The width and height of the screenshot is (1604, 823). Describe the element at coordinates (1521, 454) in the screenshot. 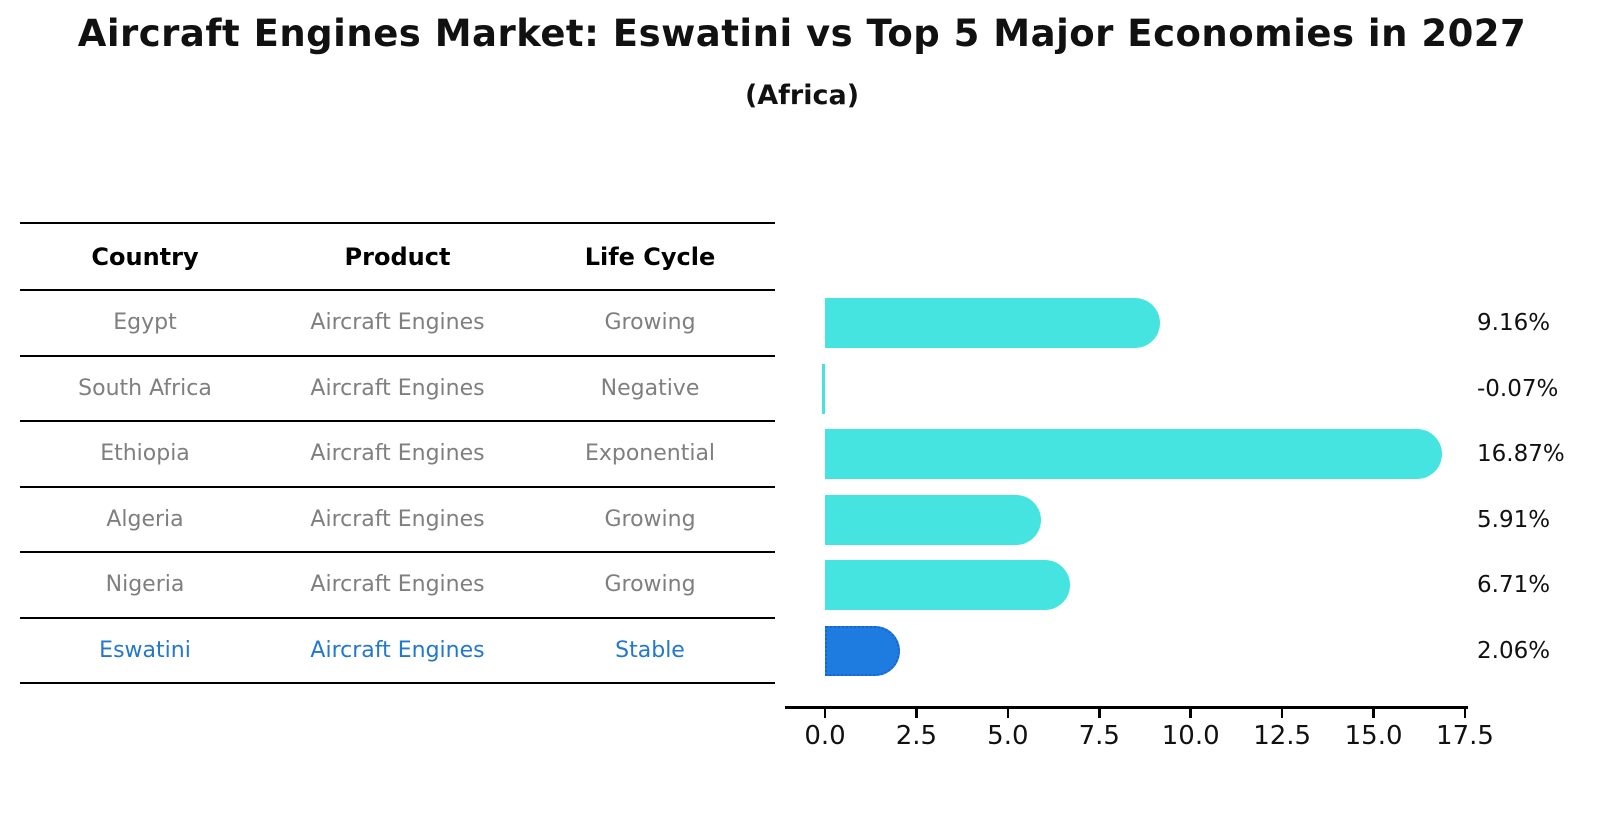

I see `bar-value-label-ethiopia: 16.87%` at that location.